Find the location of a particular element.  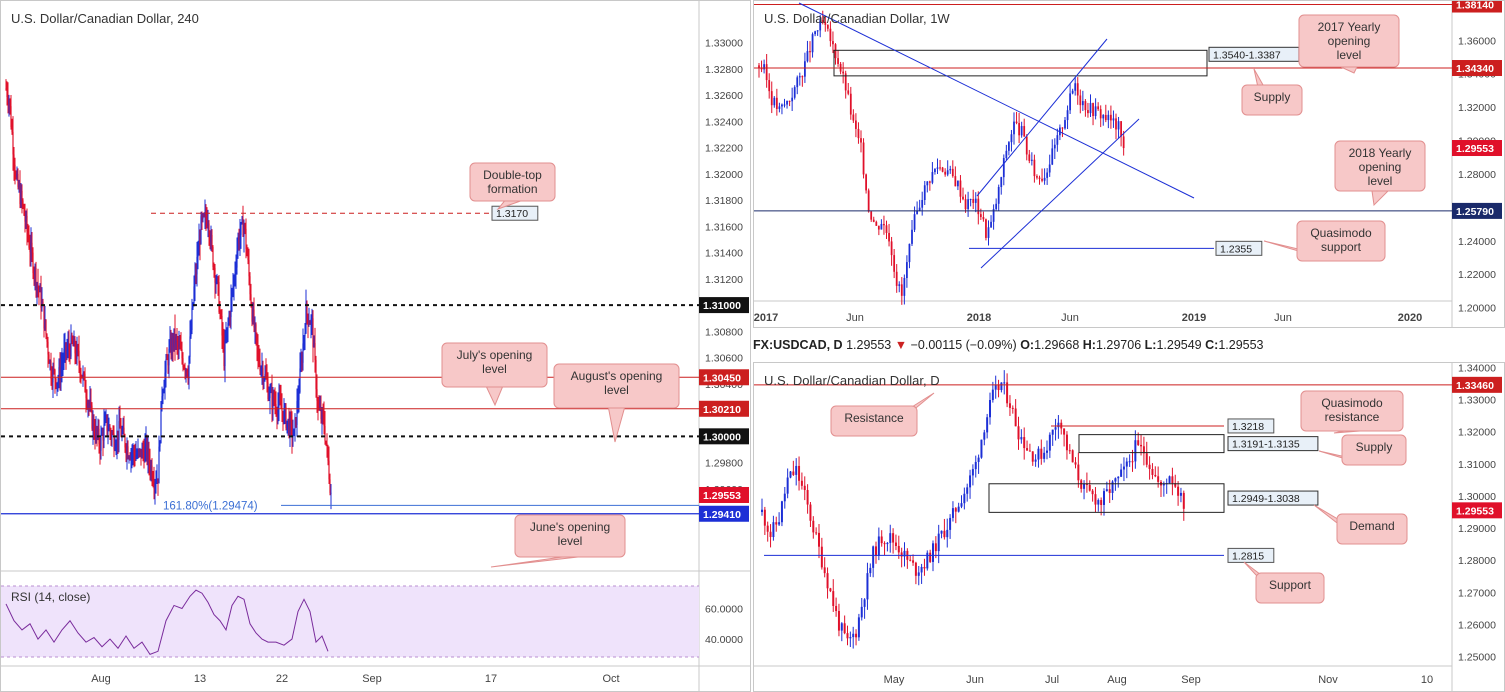

d1-x-label-6: 10 is located at coordinates (1427, 680).